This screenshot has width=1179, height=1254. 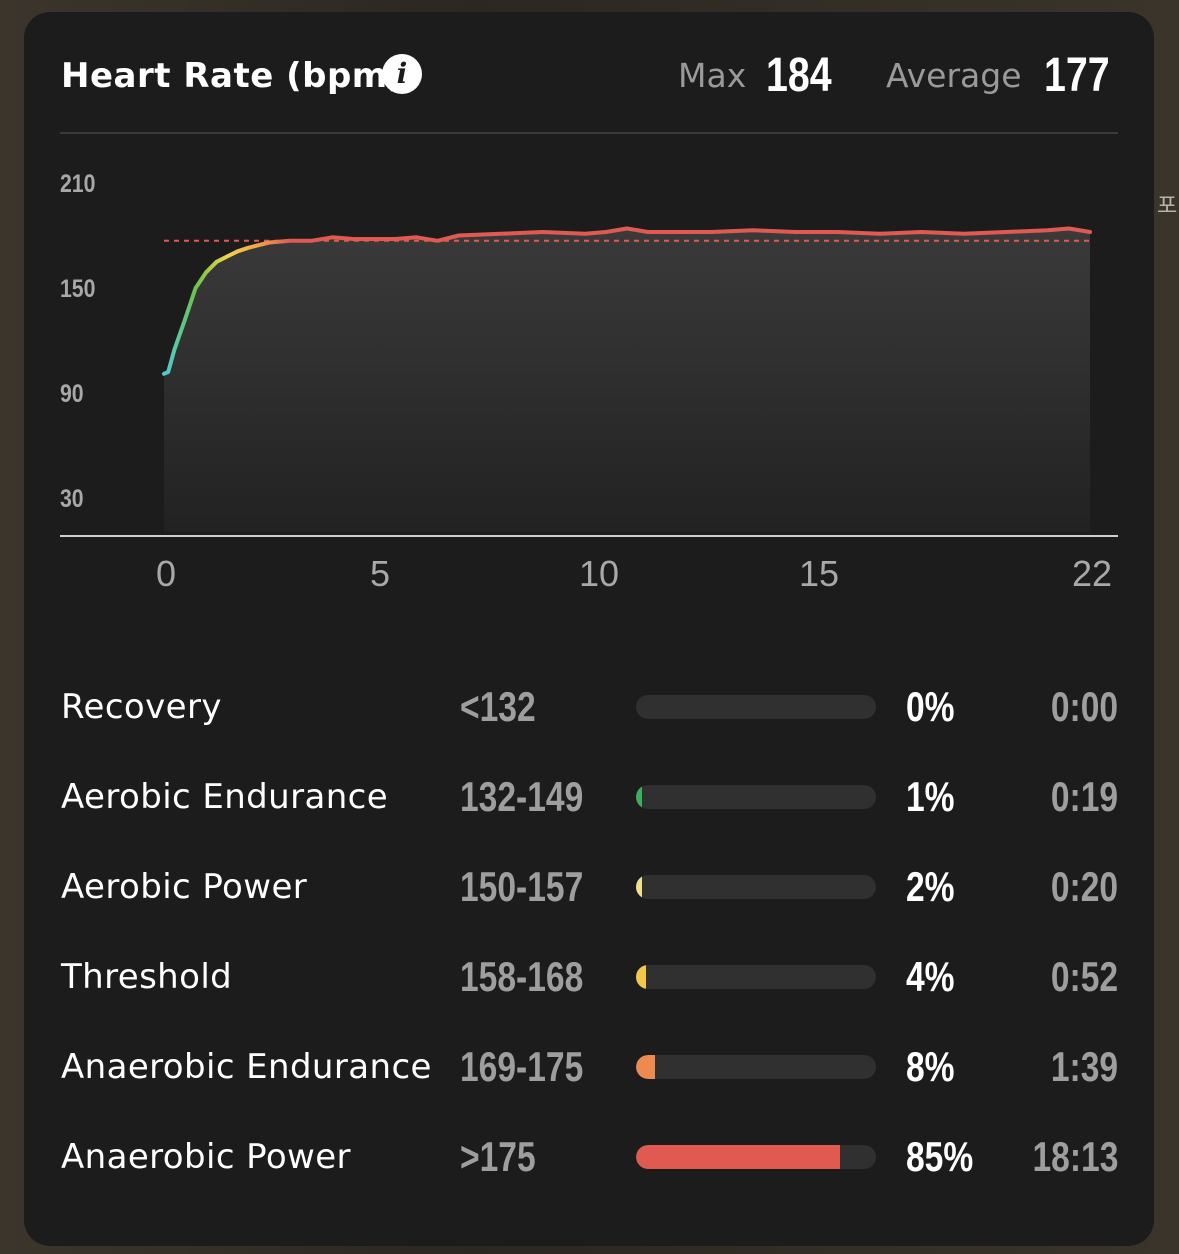 What do you see at coordinates (589, 1067) in the screenshot?
I see `zone-row: Anaerobic Endurance 169-175 8% 1:39` at bounding box center [589, 1067].